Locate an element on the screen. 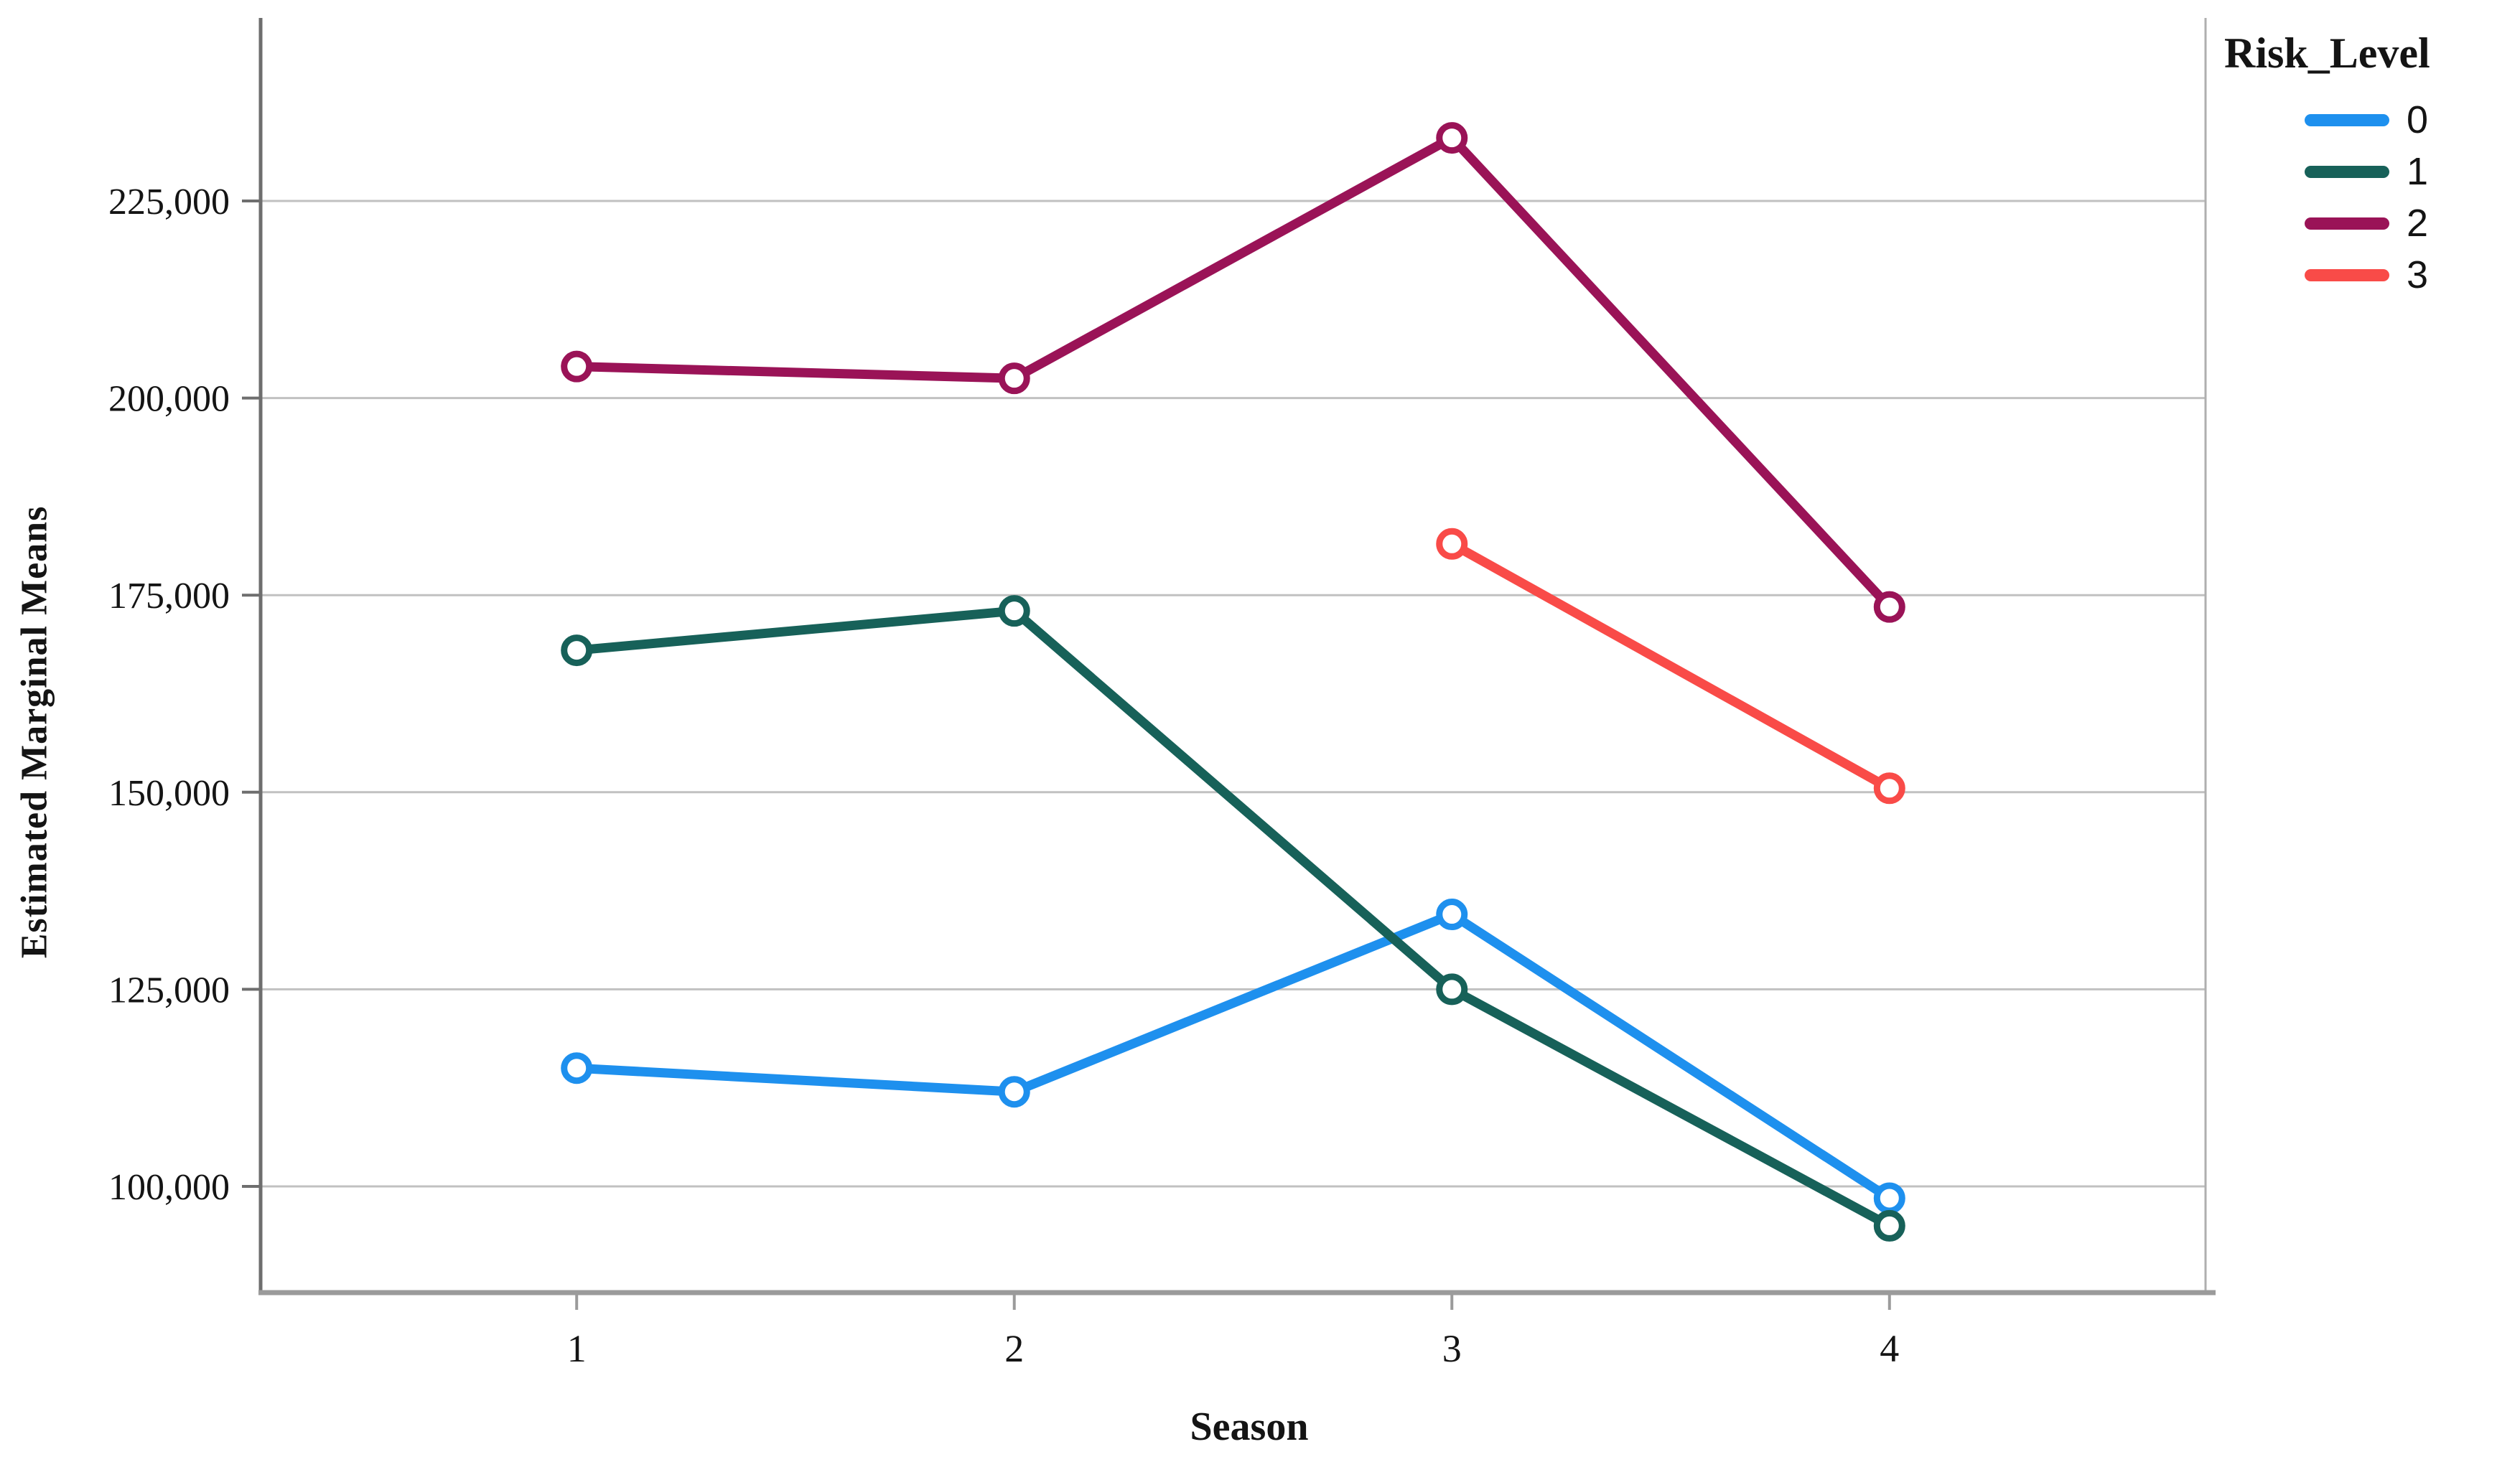 This screenshot has height=1462, width=2520. legend-item-label: 0 is located at coordinates (2418, 119).